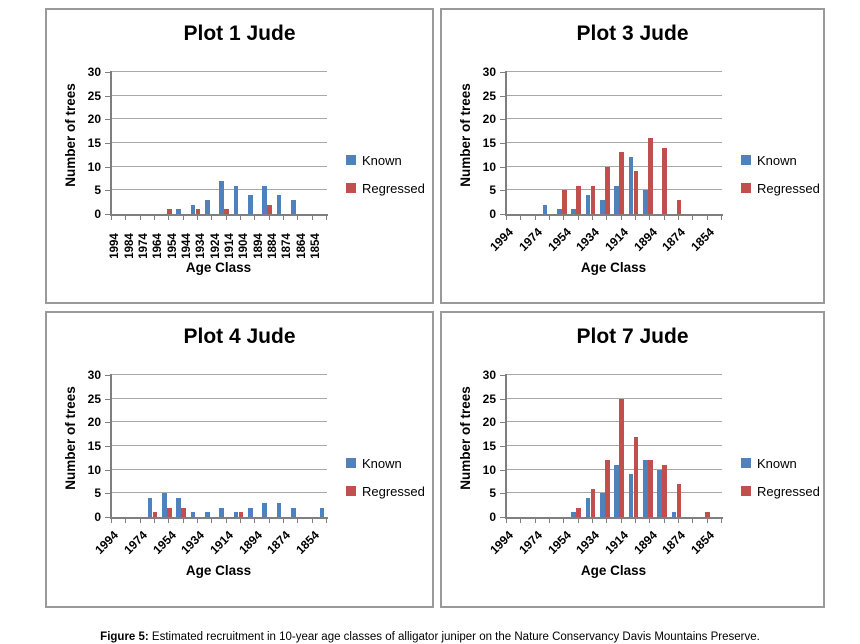  I want to click on chart-title: Plot 1 Jude, so click(239, 33).